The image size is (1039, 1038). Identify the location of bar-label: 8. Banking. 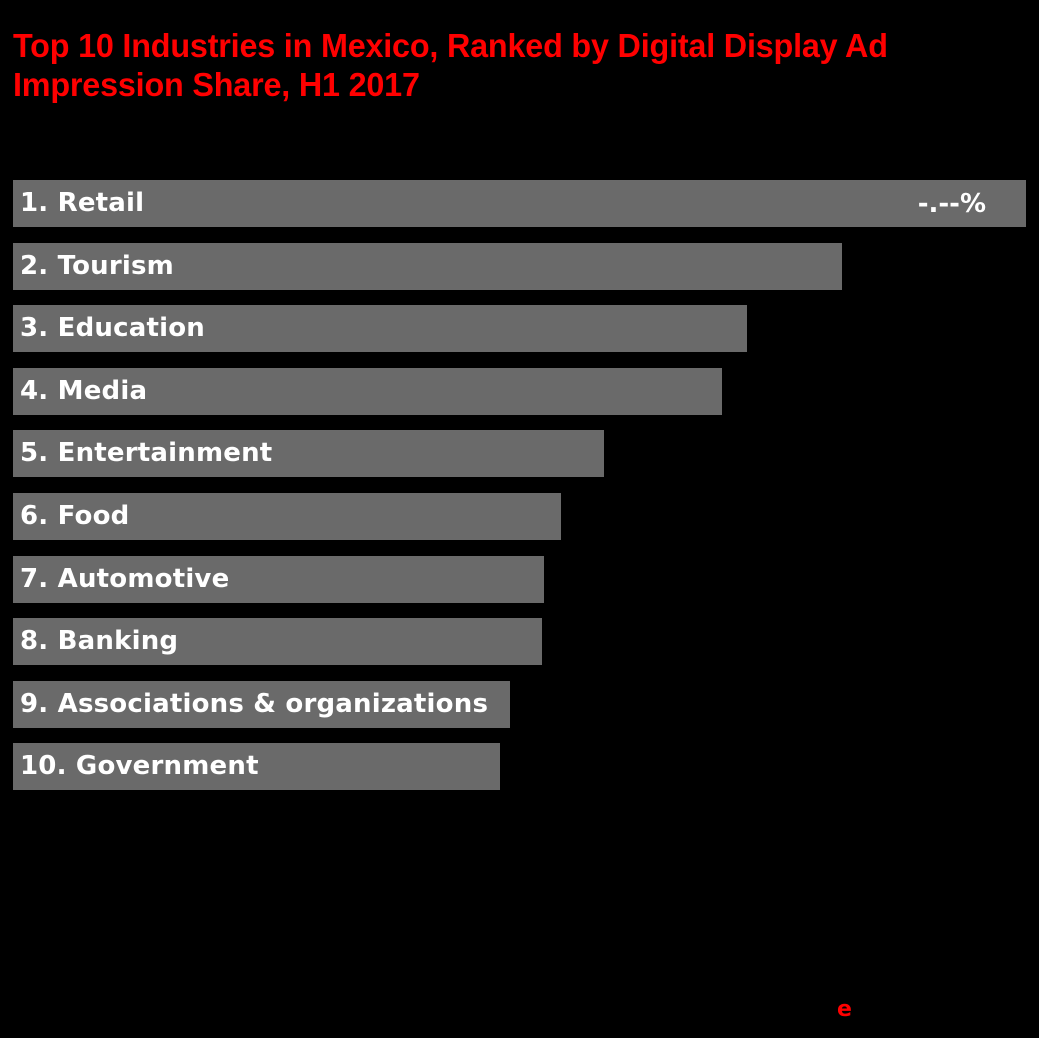
(99, 641).